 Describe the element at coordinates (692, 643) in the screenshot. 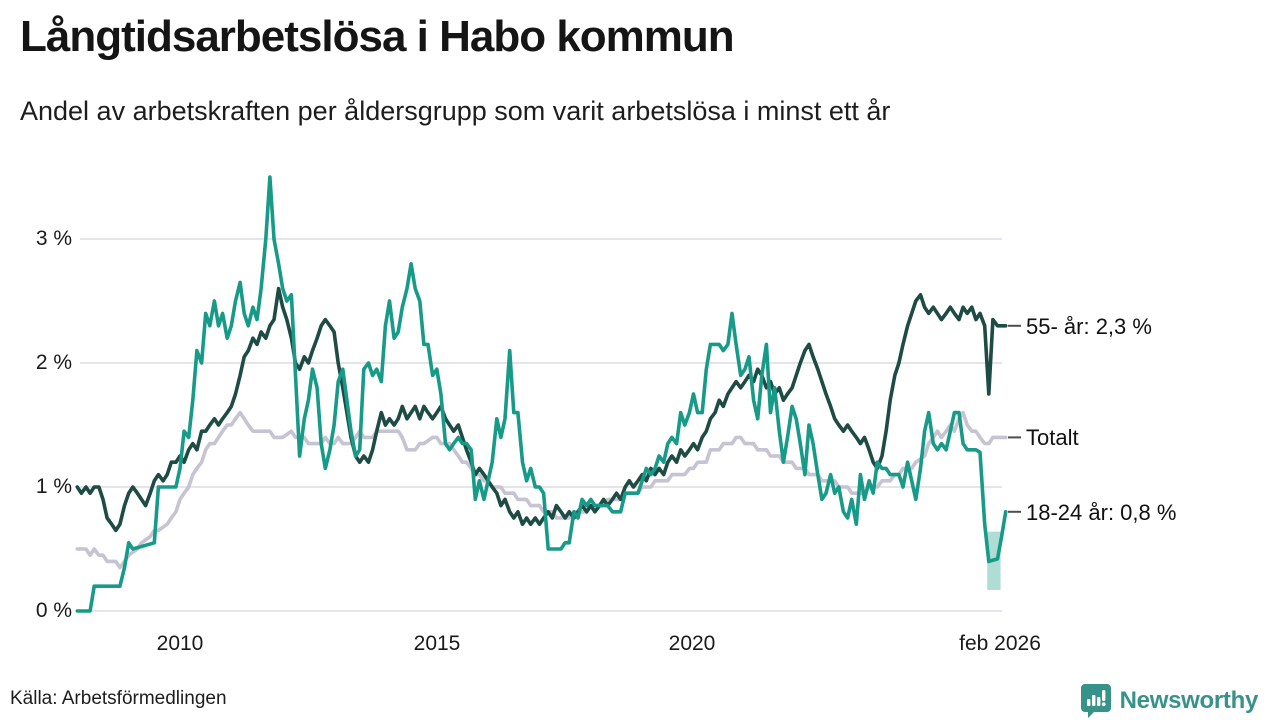

I see `x-tick-2020: 2020` at that location.